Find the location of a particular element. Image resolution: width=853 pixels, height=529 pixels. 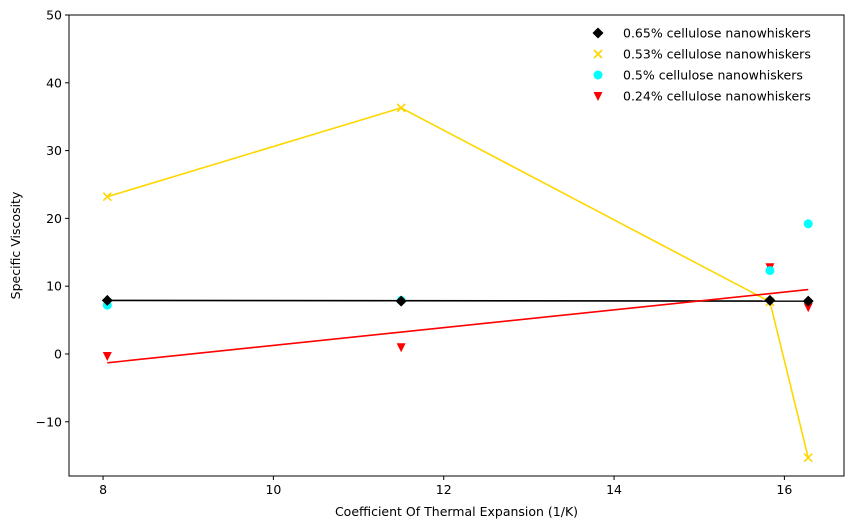

x-tick-label: 14 is located at coordinates (614, 489).